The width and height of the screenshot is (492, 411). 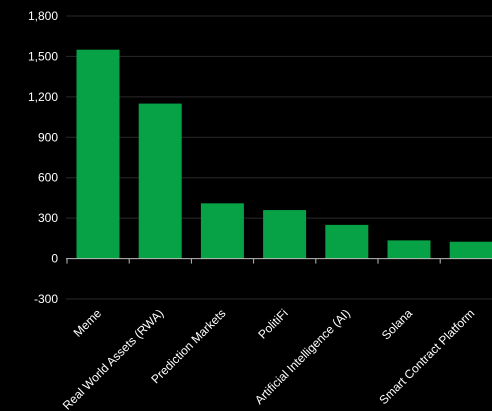 What do you see at coordinates (46, 299) in the screenshot?
I see `y-tick-label: -300` at bounding box center [46, 299].